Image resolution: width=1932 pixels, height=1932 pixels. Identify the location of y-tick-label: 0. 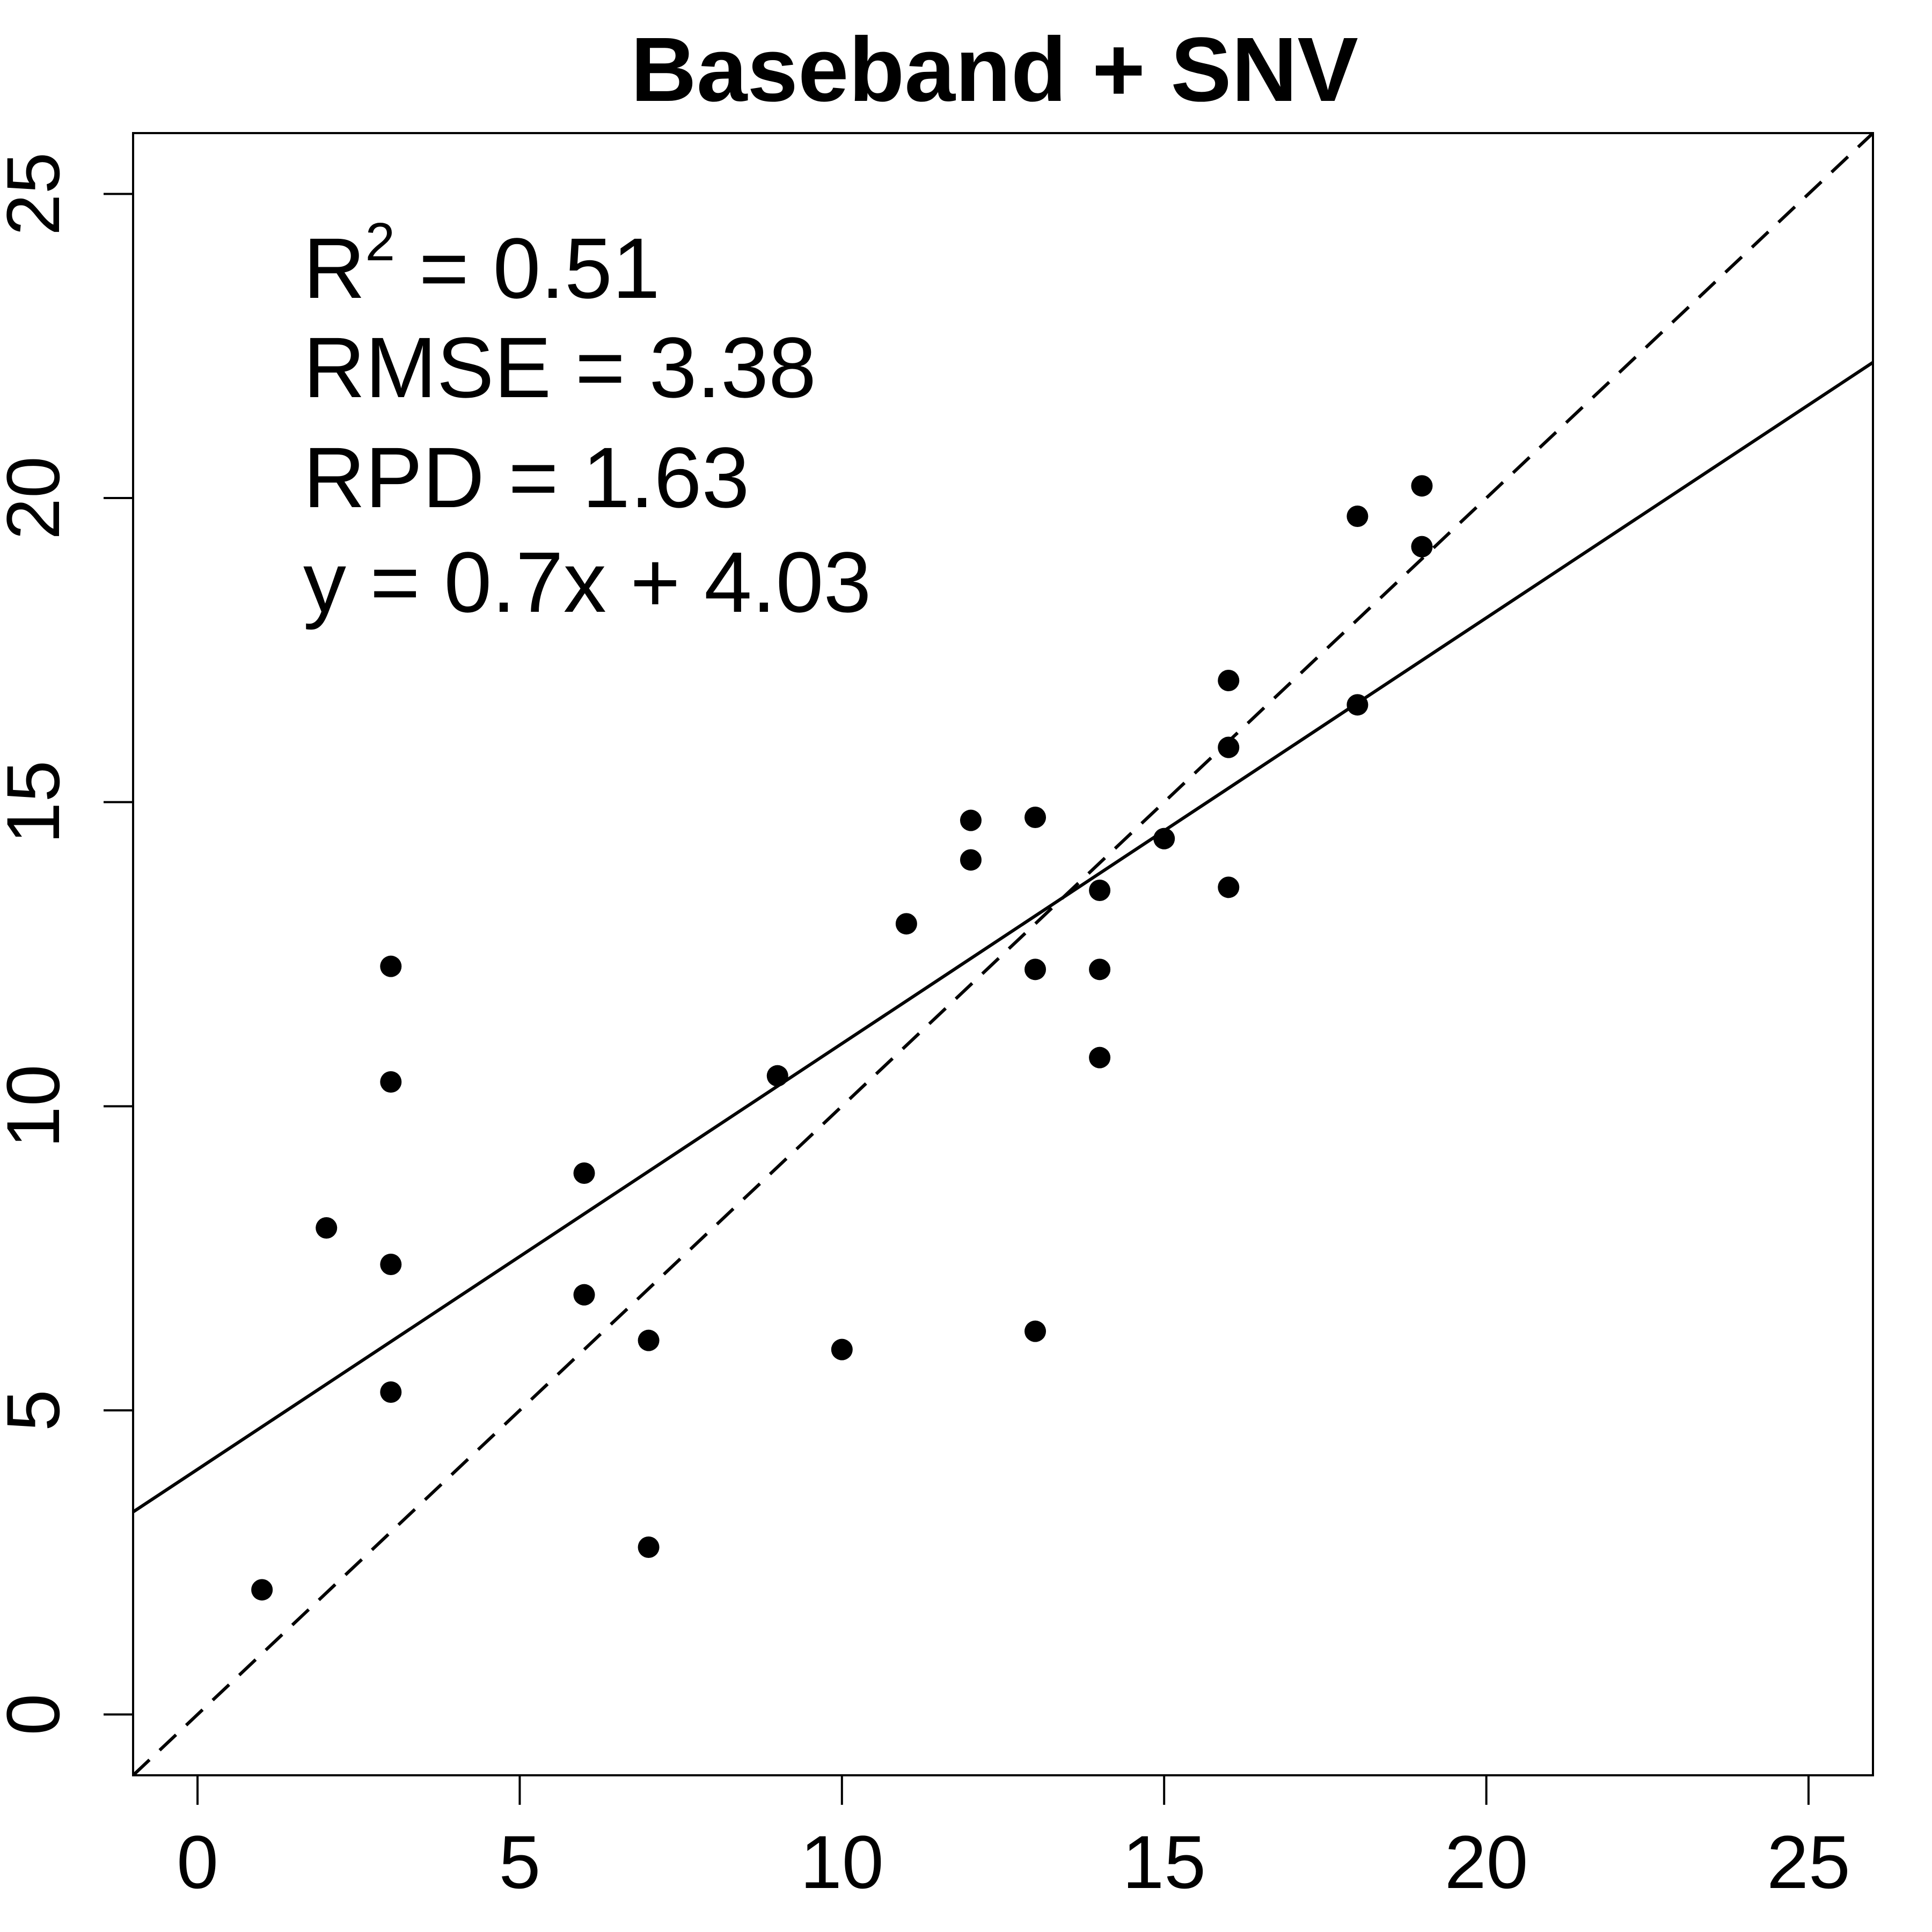
(37, 1715).